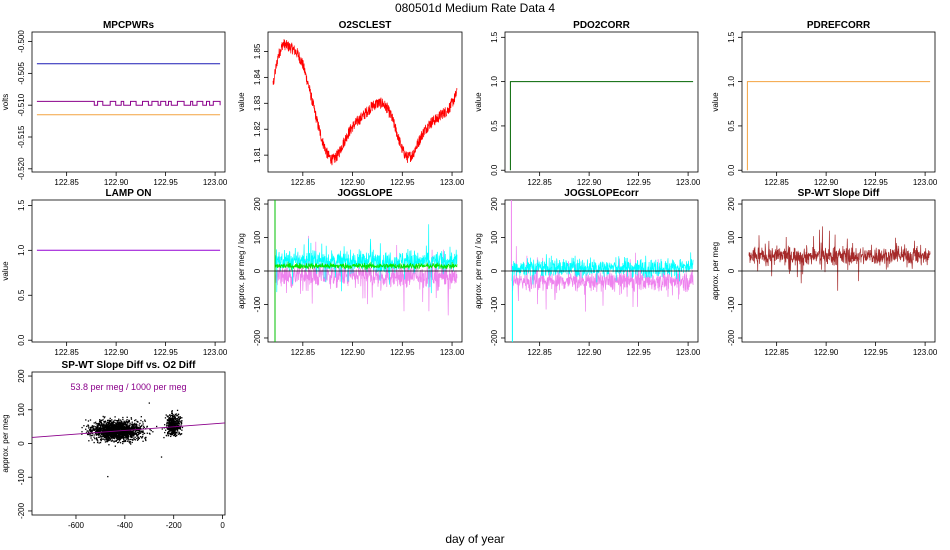 The height and width of the screenshot is (550, 950). Describe the element at coordinates (589, 352) in the screenshot. I see `x-tick-label: 122.90` at that location.